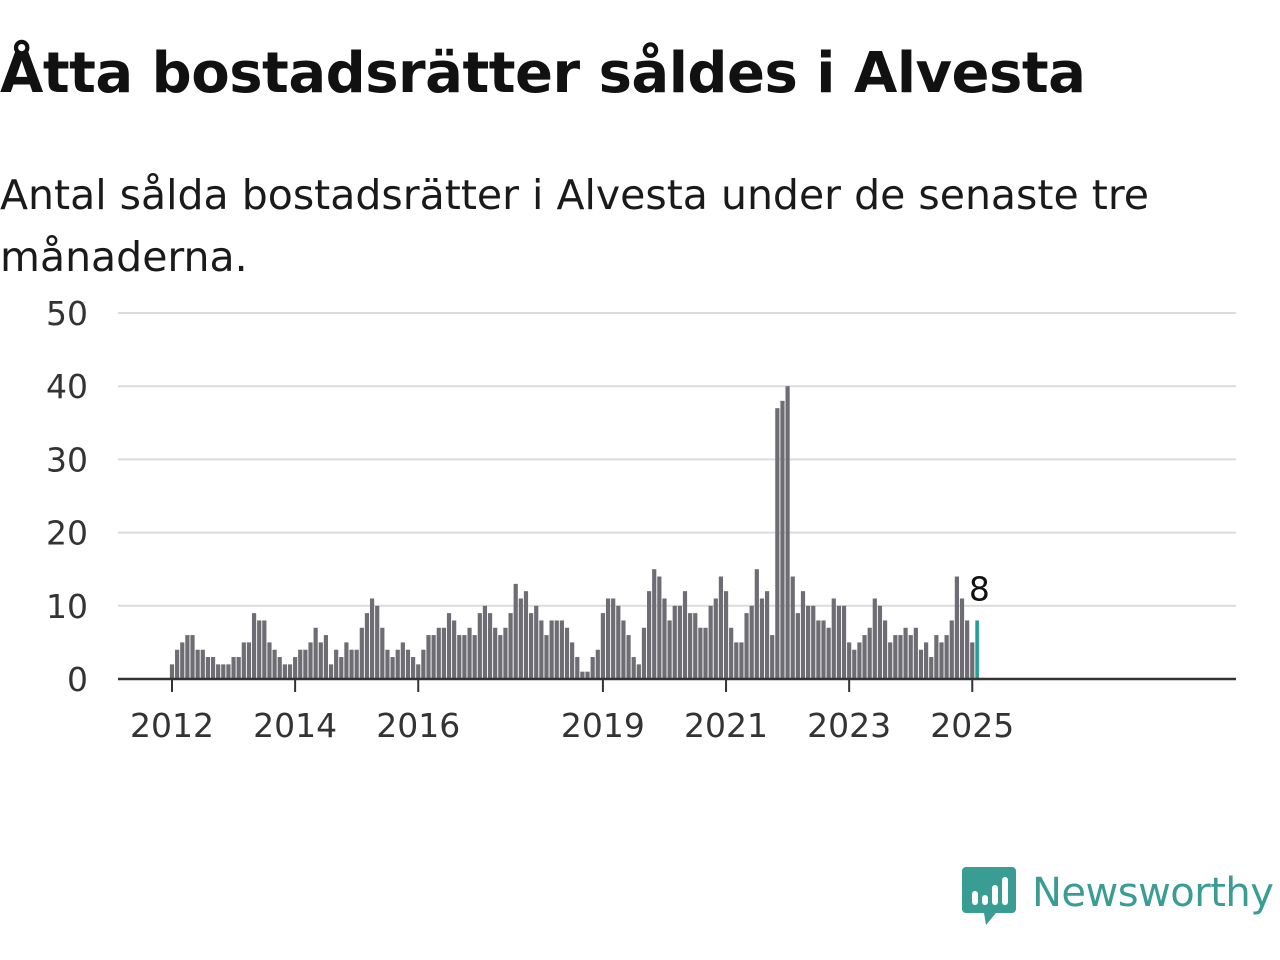  Describe the element at coordinates (1153, 893) in the screenshot. I see `brand-name: Newsworthy` at that location.